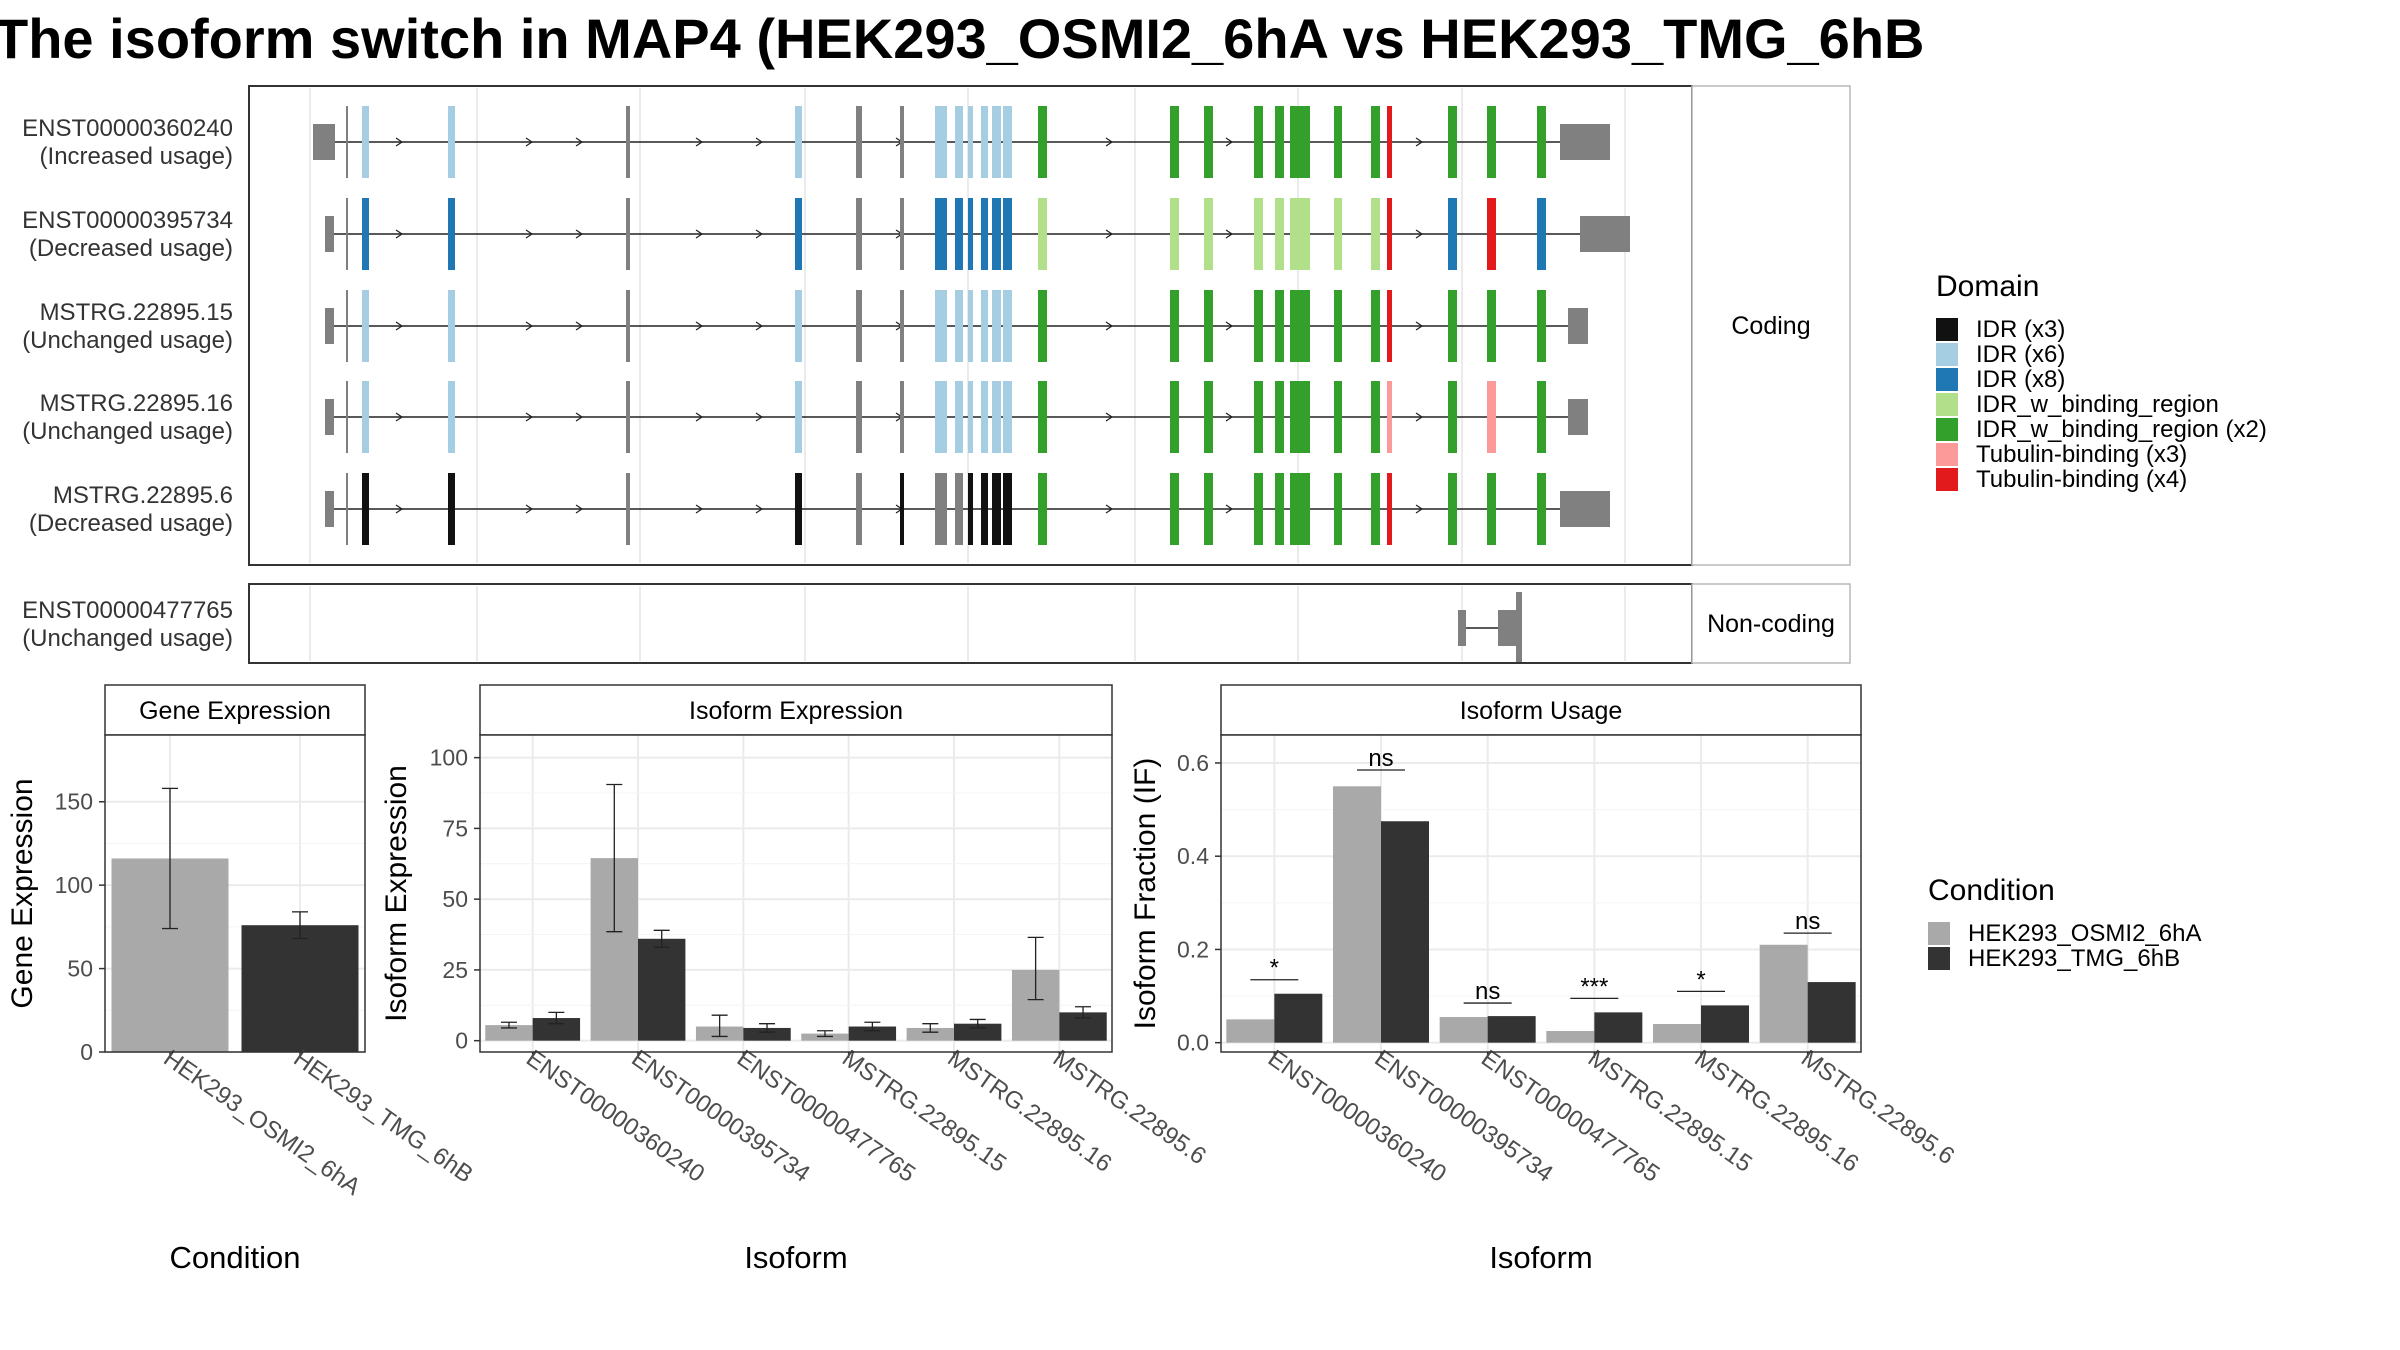 The image size is (2400, 1350). Describe the element at coordinates (796, 710) in the screenshot. I see `panel-strip` at that location.